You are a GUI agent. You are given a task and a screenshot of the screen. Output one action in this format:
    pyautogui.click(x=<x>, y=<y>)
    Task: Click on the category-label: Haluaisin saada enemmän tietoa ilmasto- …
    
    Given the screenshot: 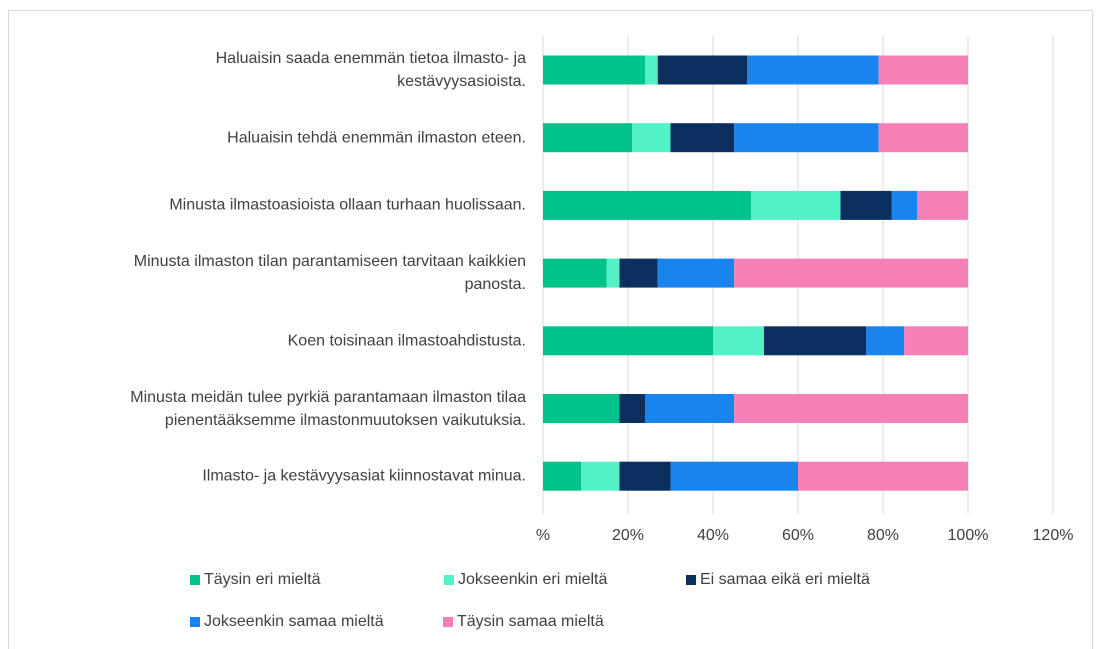 What is the action you would take?
    pyautogui.click(x=370, y=70)
    